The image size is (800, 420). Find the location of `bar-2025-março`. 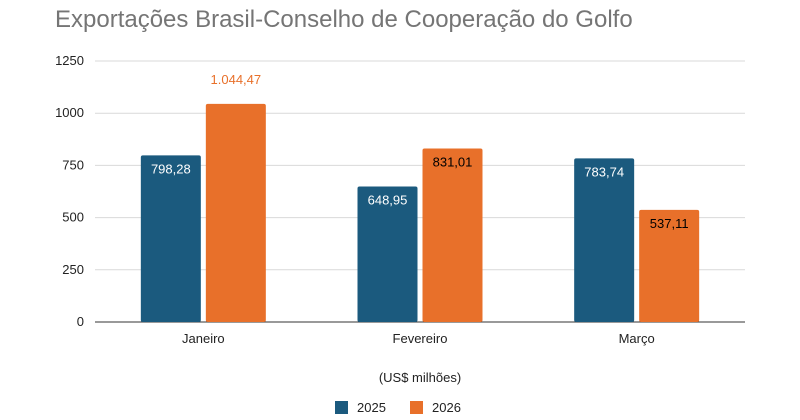

bar-2025-março is located at coordinates (604, 240).